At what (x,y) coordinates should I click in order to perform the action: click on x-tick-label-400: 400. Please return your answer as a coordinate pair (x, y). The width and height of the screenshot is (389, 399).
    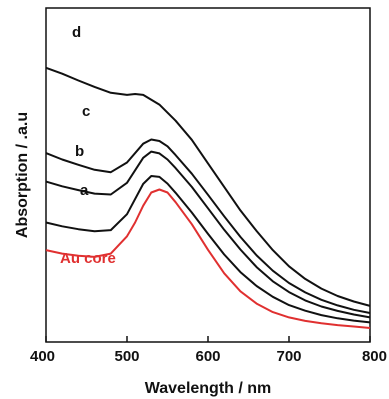
    Looking at the image, I should click on (42, 356).